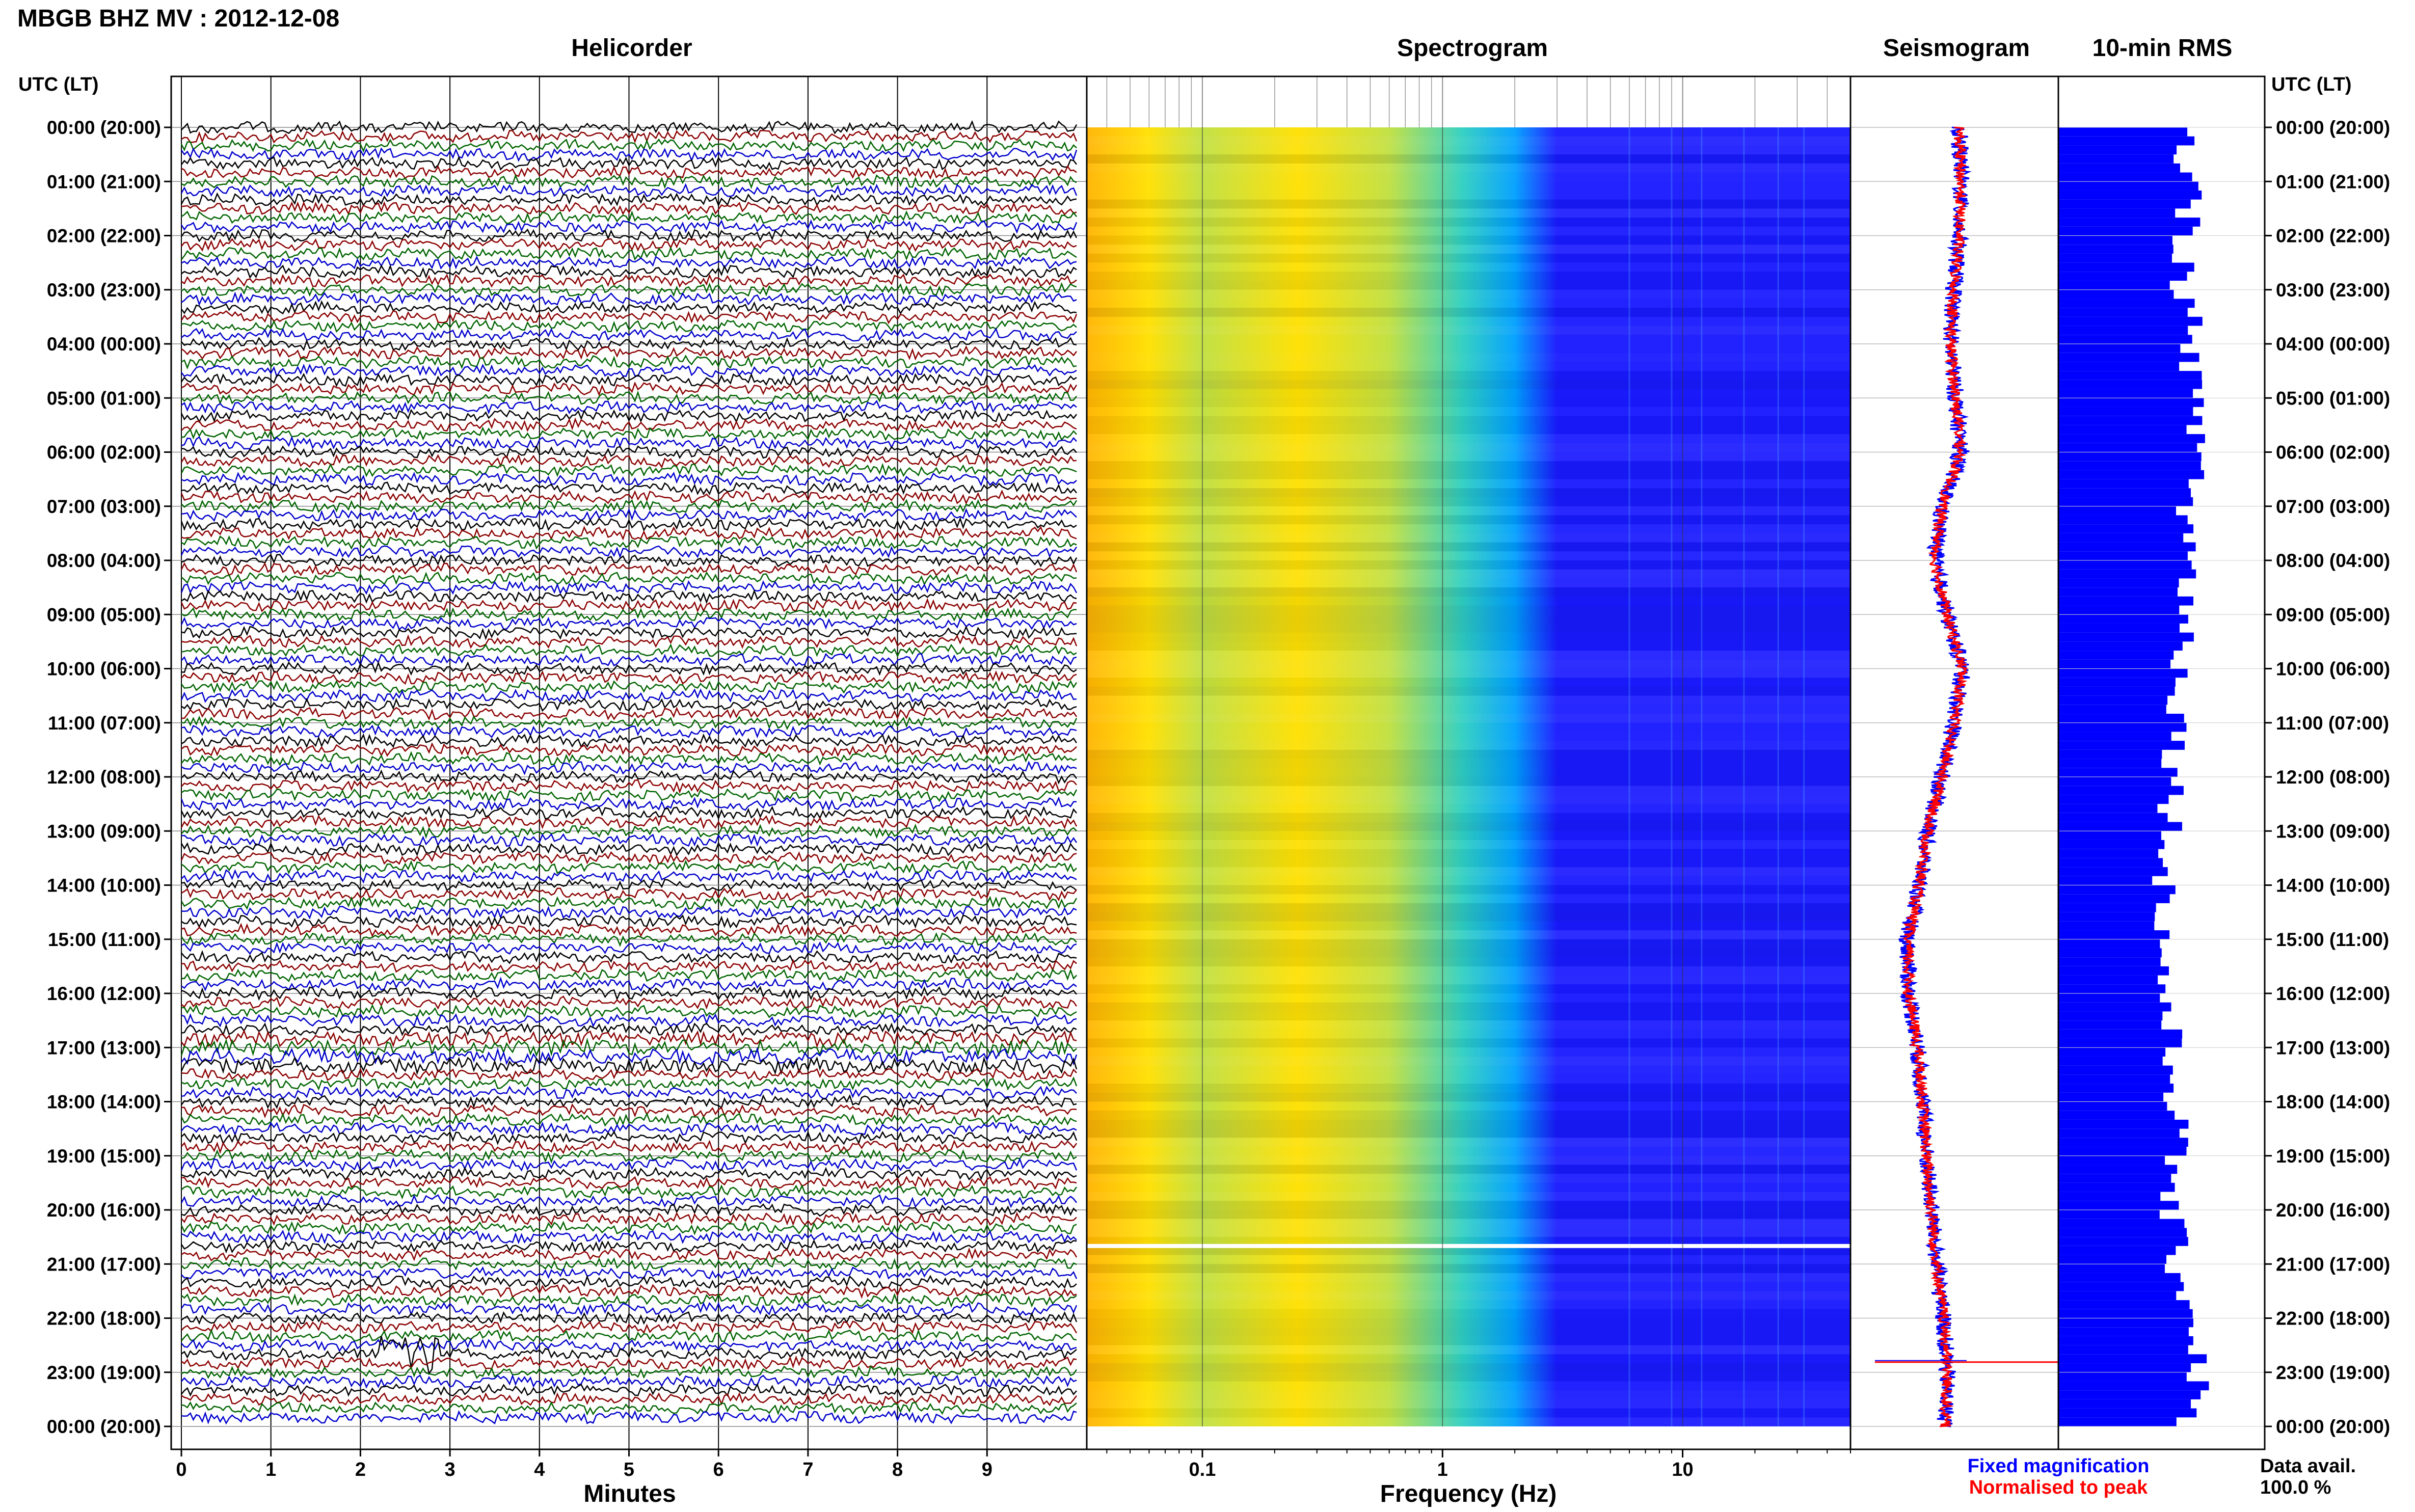 The height and width of the screenshot is (1512, 2415). I want to click on left-time-label: 03:00 (23:00), so click(104, 290).